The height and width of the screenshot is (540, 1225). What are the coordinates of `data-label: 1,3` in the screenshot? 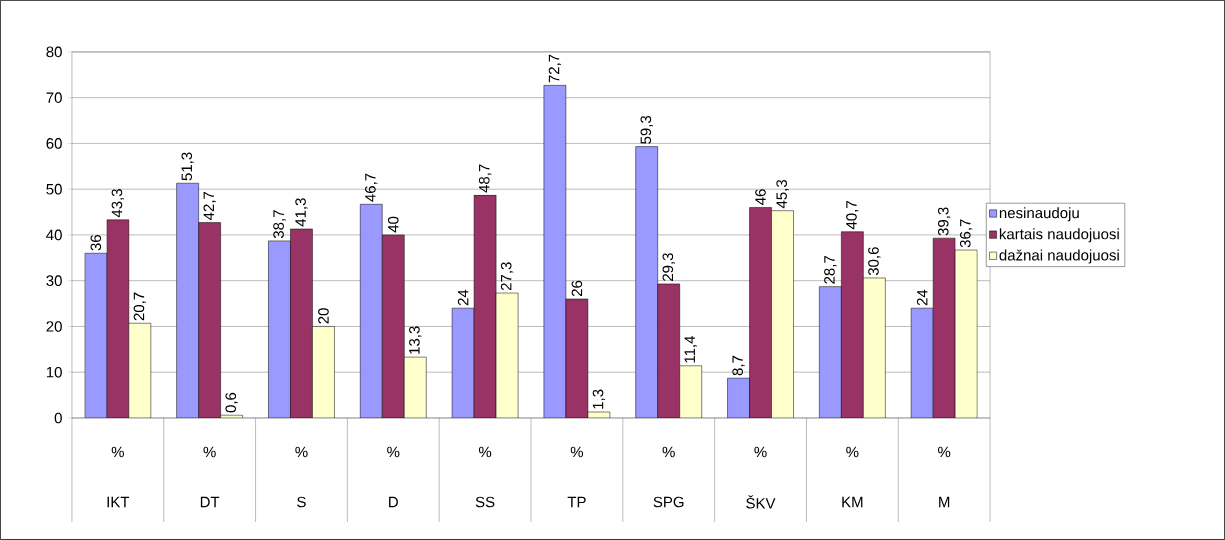 It's located at (599, 399).